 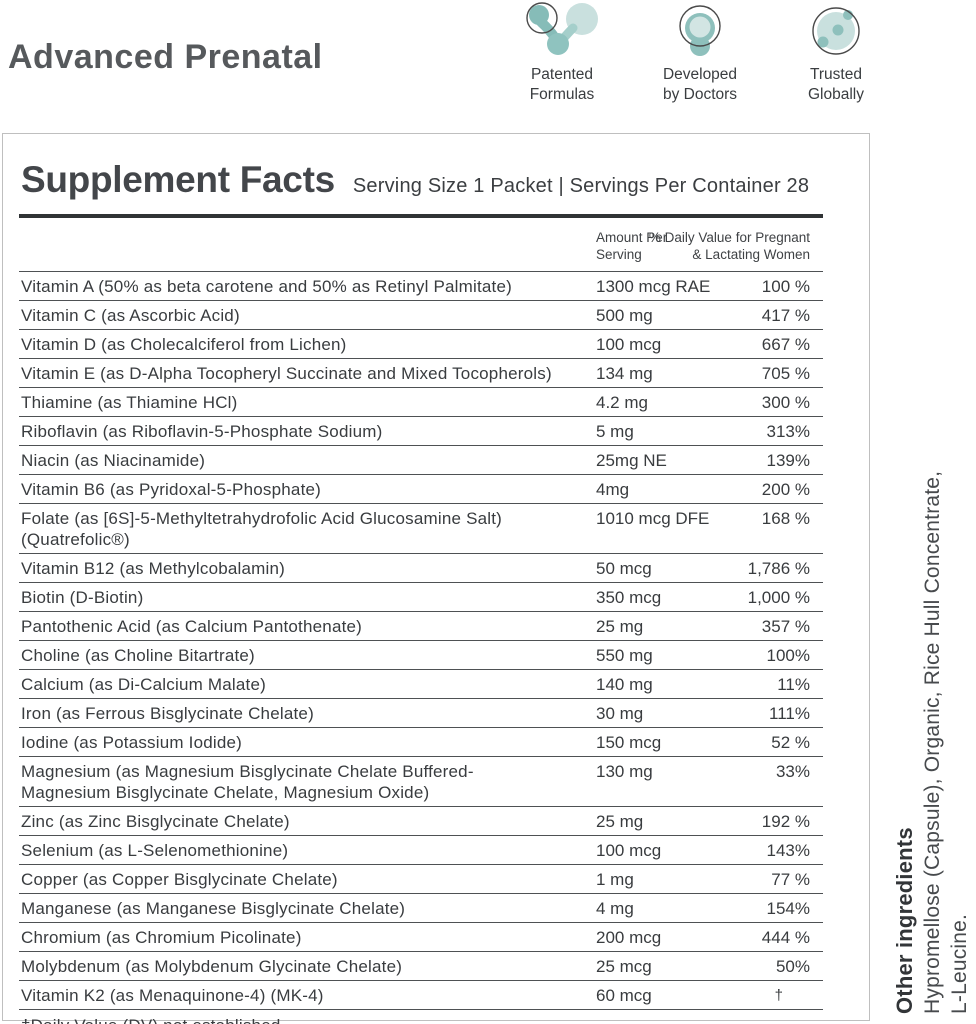 What do you see at coordinates (785, 344) in the screenshot?
I see `nutrient-daily-value: 667 %` at bounding box center [785, 344].